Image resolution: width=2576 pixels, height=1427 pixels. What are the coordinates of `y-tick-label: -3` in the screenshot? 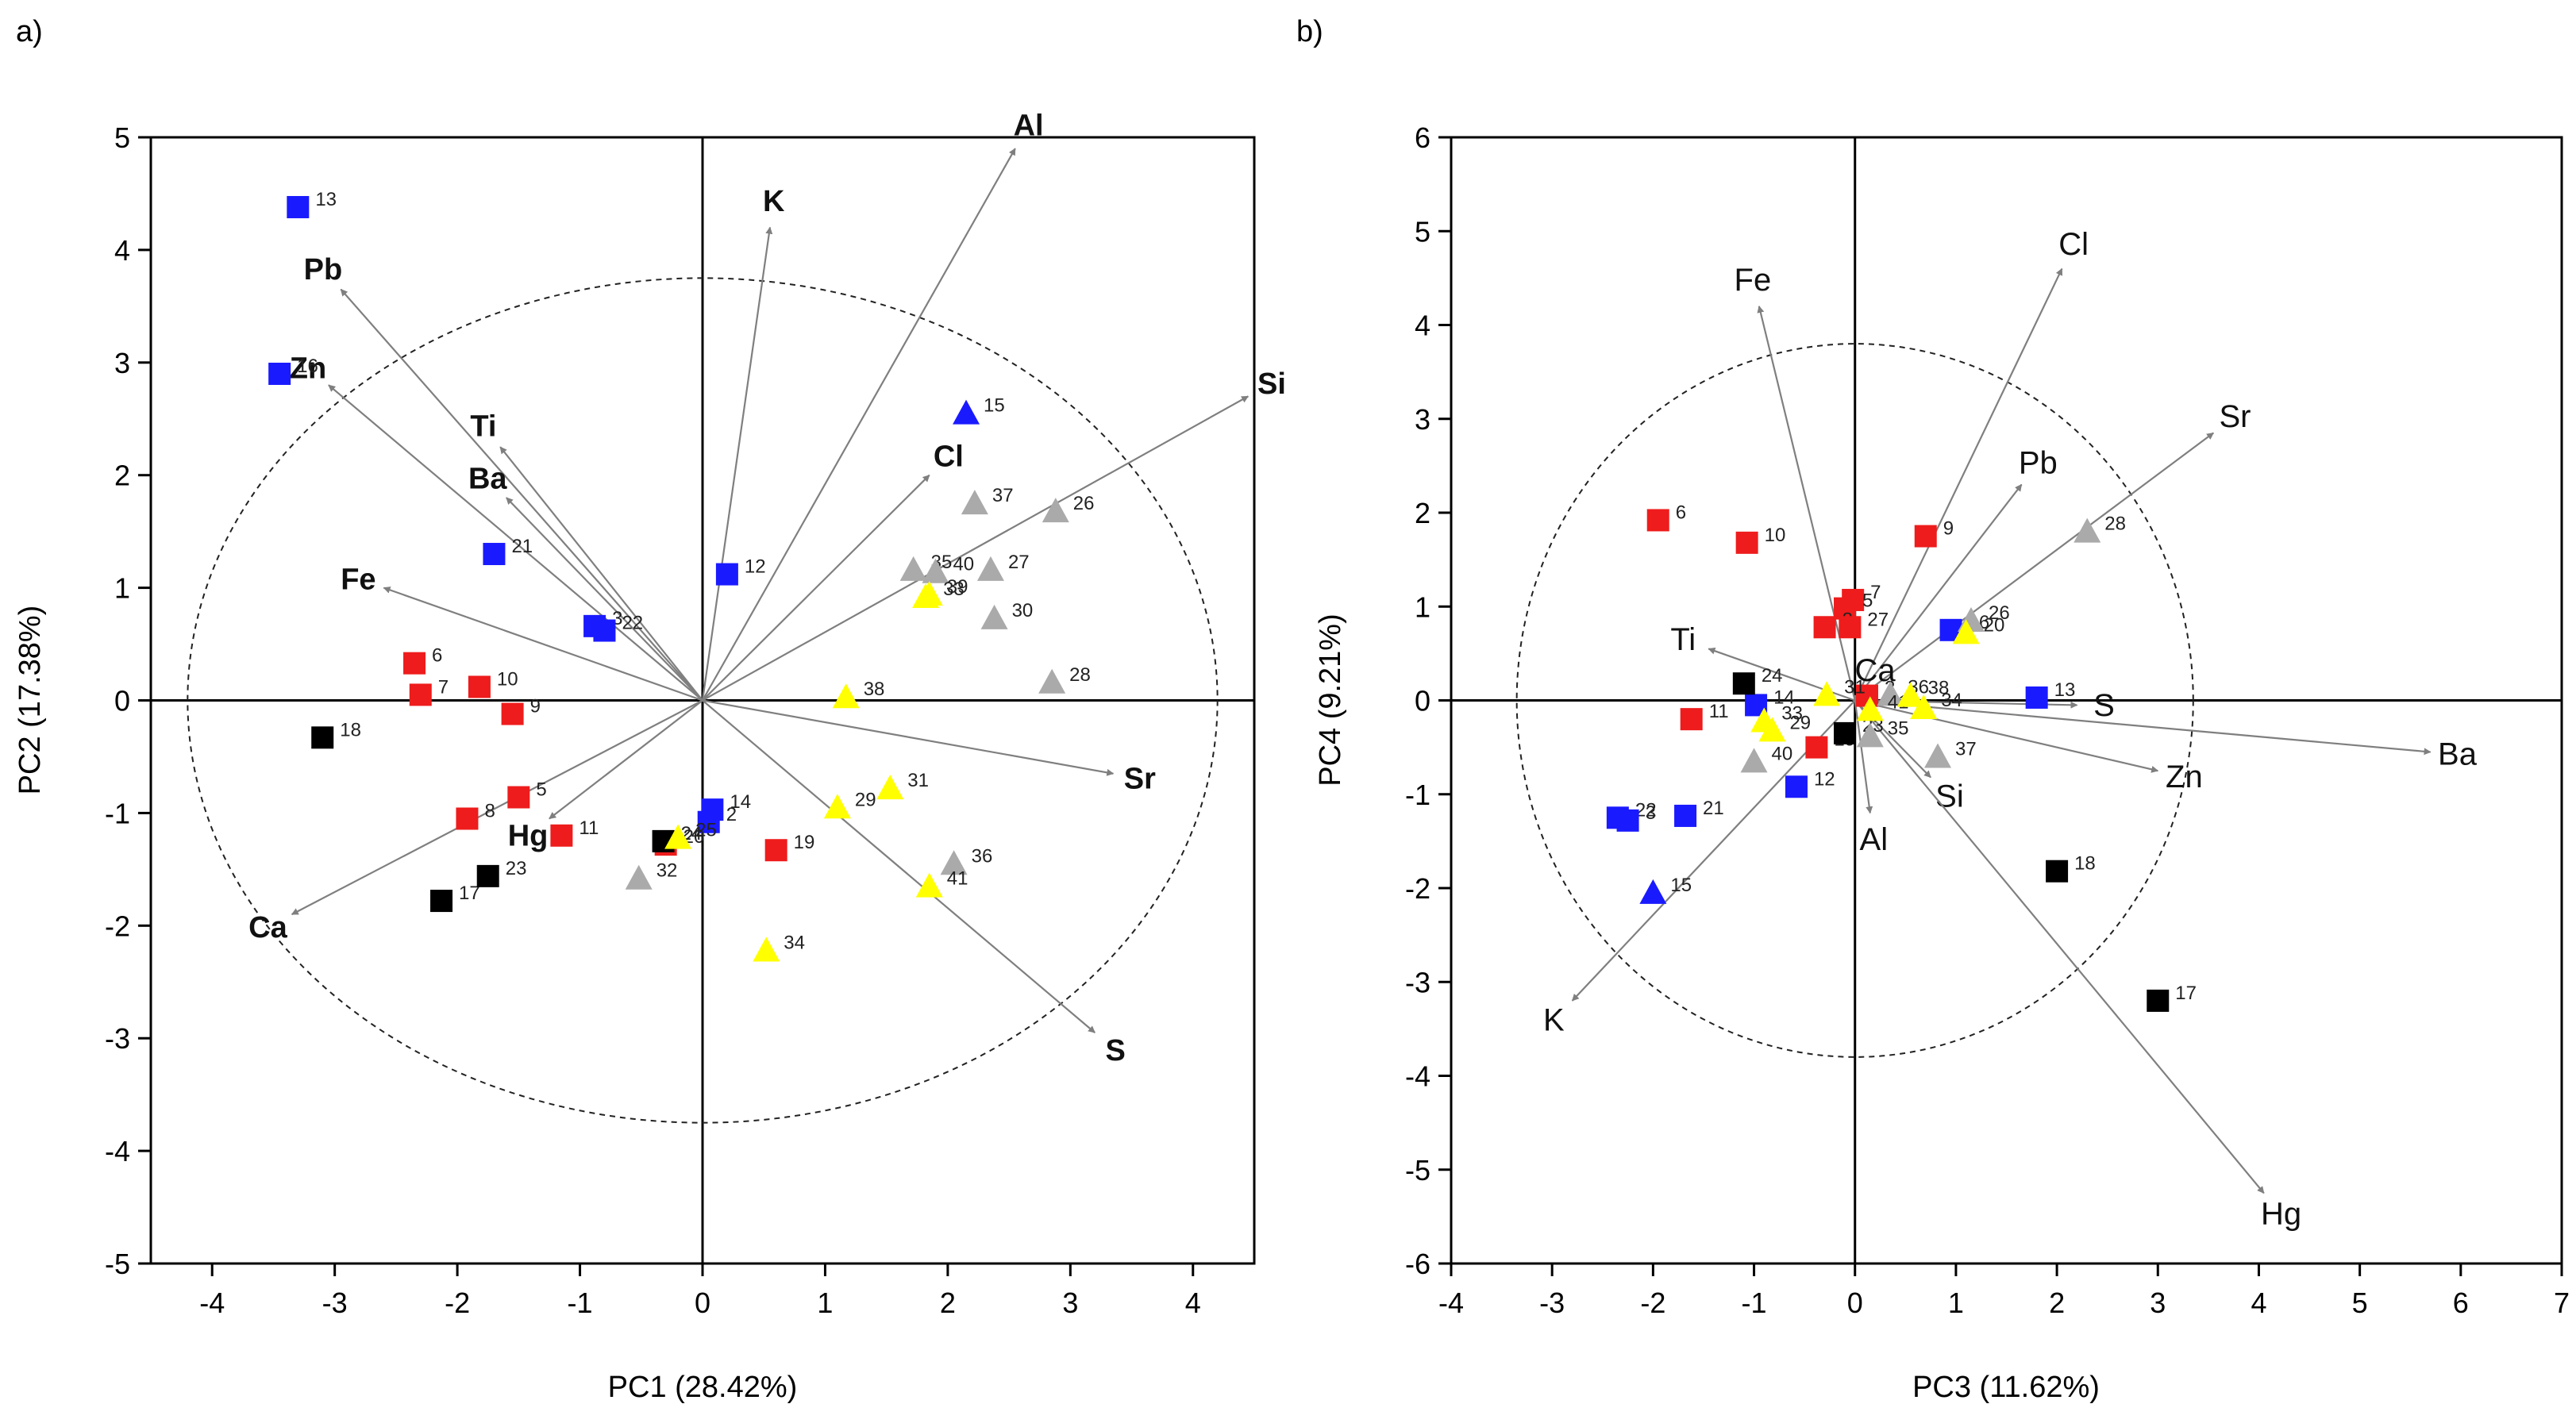 It's located at (1417, 982).